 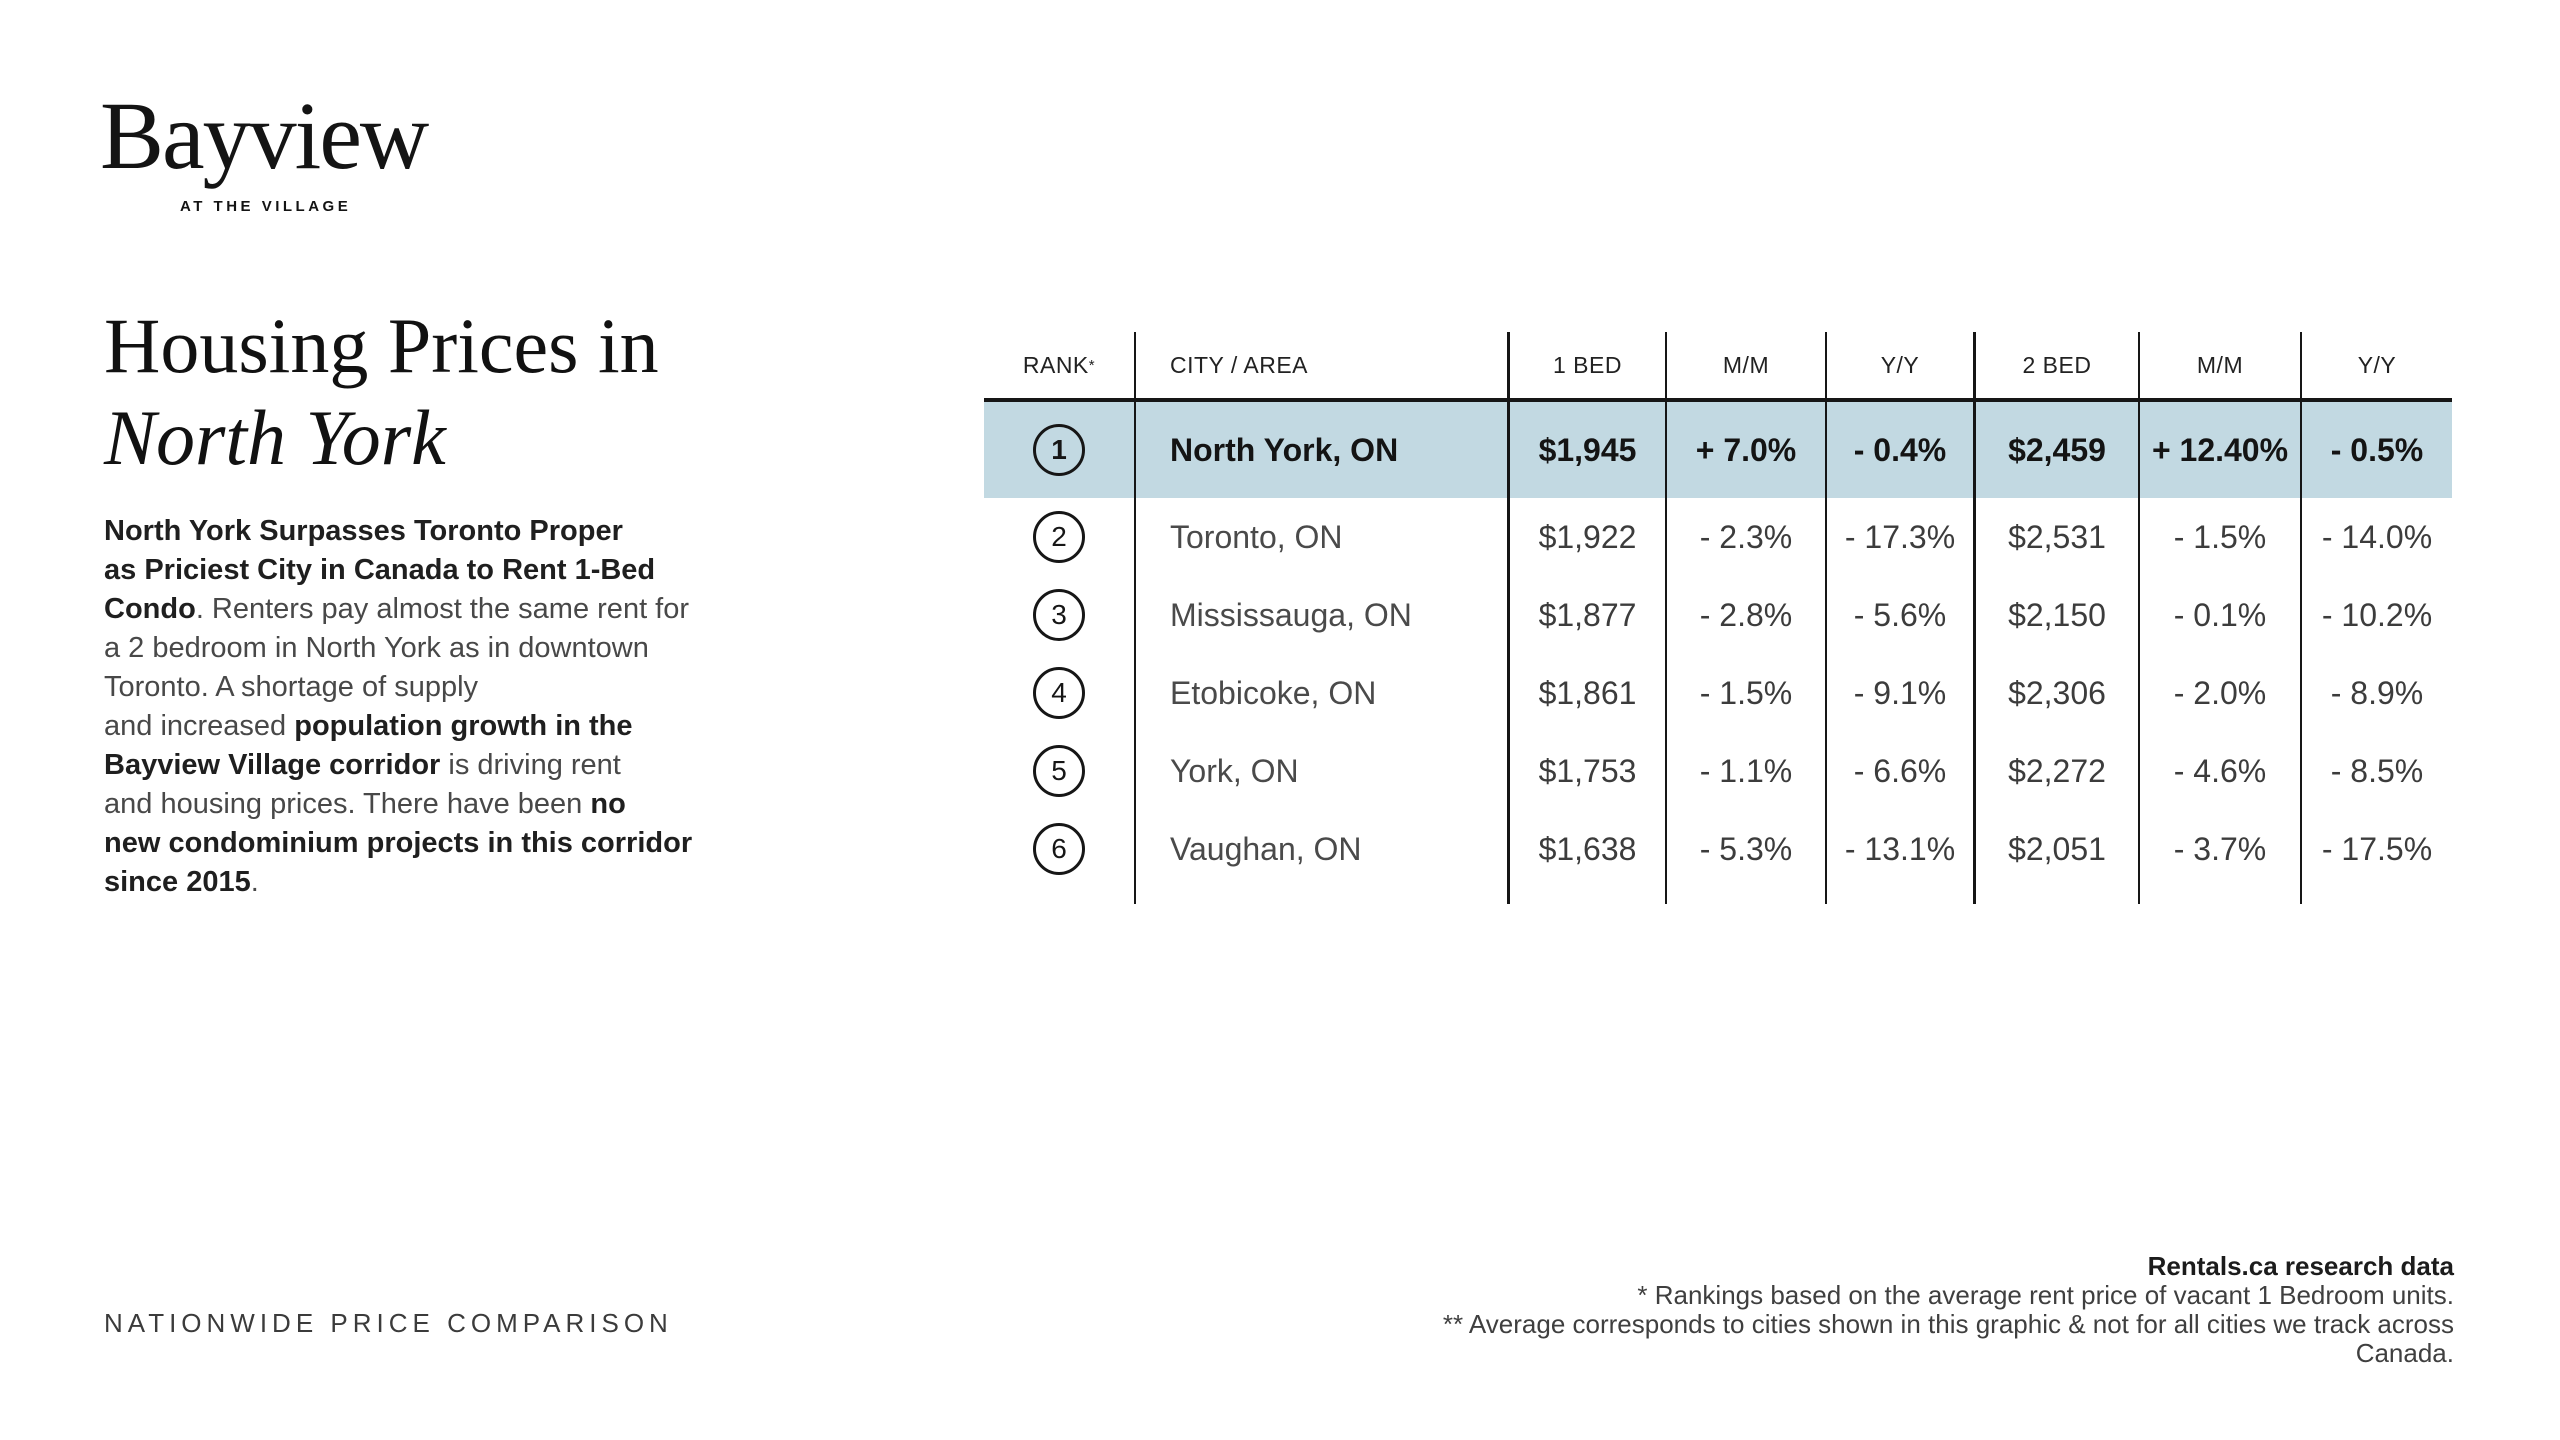 What do you see at coordinates (1320, 537) in the screenshot?
I see `cell-col-city: Toronto, ON` at bounding box center [1320, 537].